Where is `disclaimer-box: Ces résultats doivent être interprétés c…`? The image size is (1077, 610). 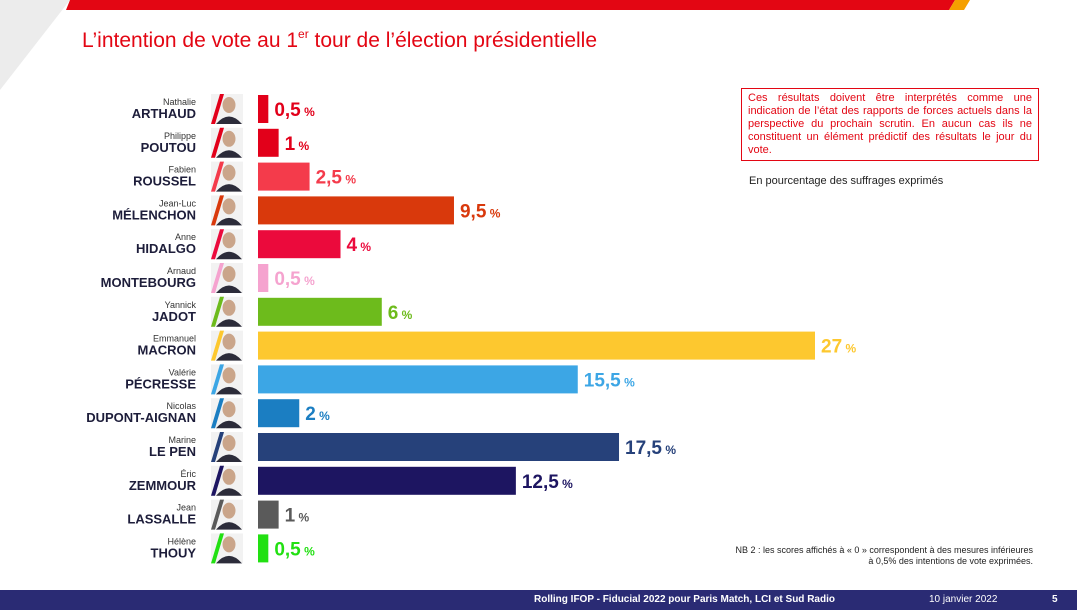
disclaimer-box: Ces résultats doivent être interprétés c… is located at coordinates (890, 124).